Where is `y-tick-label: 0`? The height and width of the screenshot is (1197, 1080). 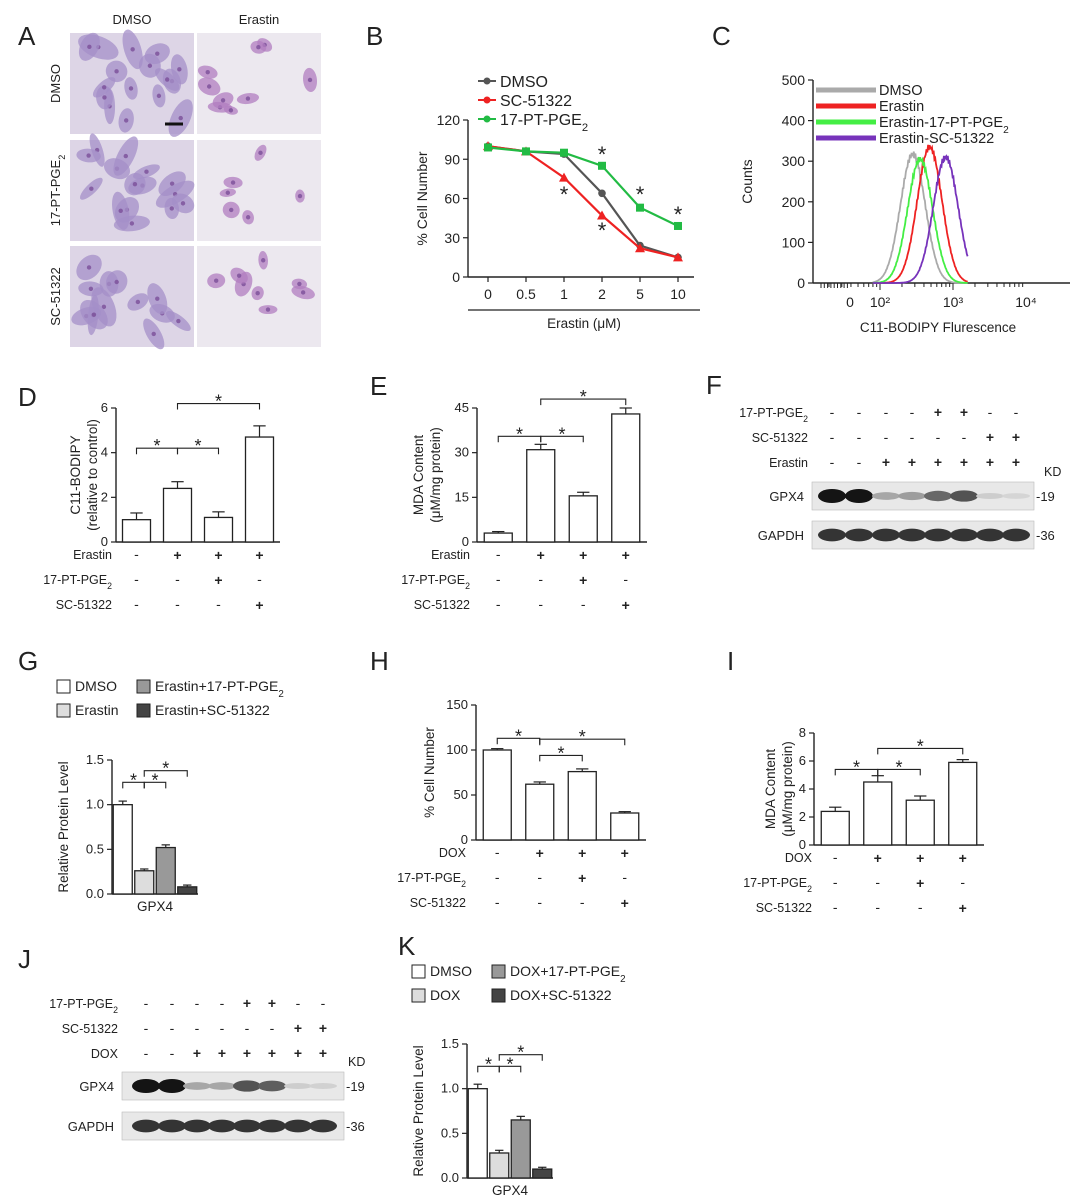 y-tick-label: 0 is located at coordinates (801, 283).